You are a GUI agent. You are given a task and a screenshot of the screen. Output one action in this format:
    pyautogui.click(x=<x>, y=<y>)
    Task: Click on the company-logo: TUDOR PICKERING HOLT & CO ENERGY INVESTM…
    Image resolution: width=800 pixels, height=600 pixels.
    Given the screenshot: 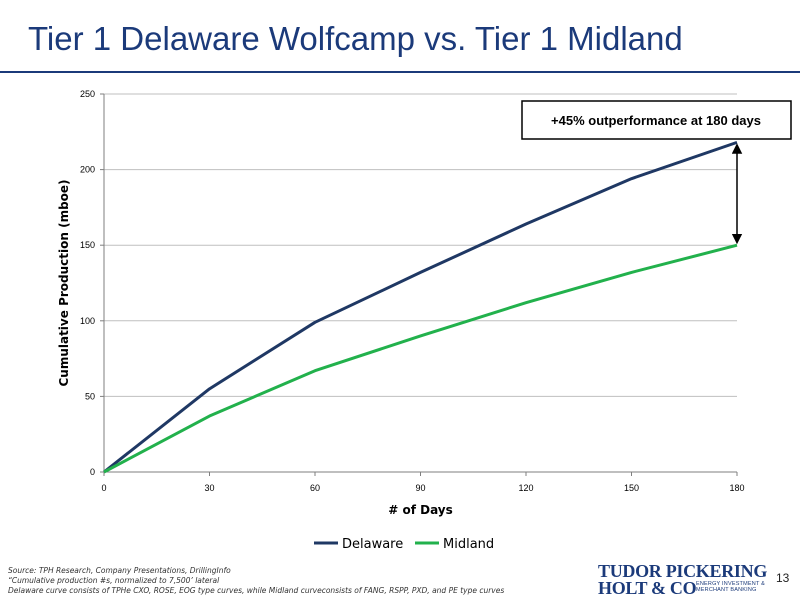 What is the action you would take?
    pyautogui.click(x=683, y=579)
    